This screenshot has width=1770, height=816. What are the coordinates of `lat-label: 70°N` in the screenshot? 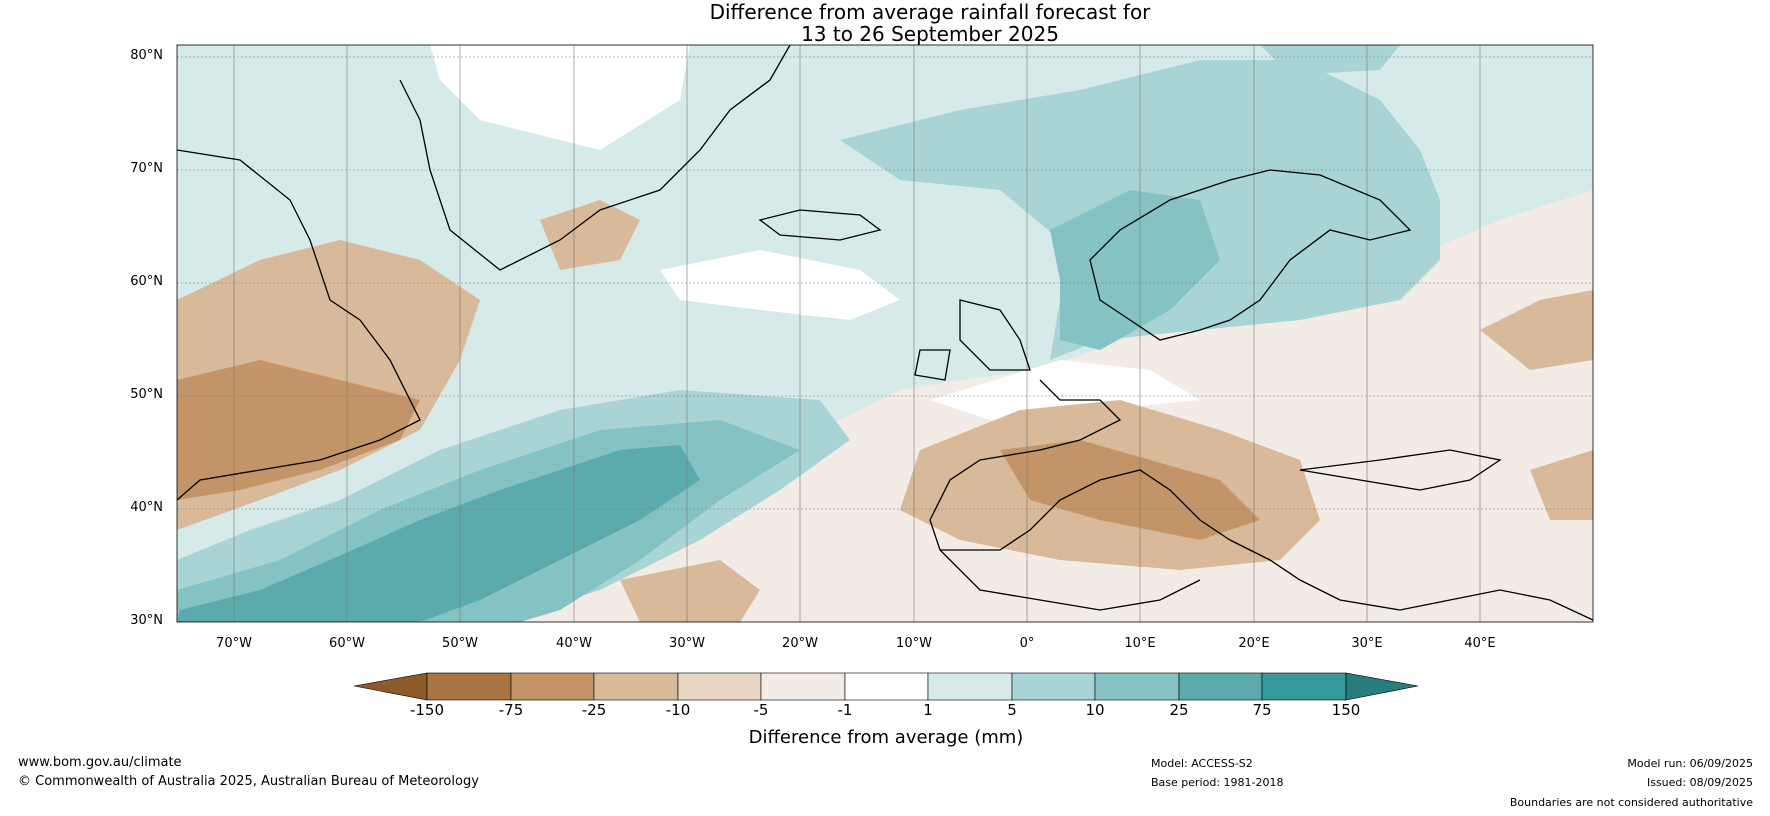 It's located at (146, 168).